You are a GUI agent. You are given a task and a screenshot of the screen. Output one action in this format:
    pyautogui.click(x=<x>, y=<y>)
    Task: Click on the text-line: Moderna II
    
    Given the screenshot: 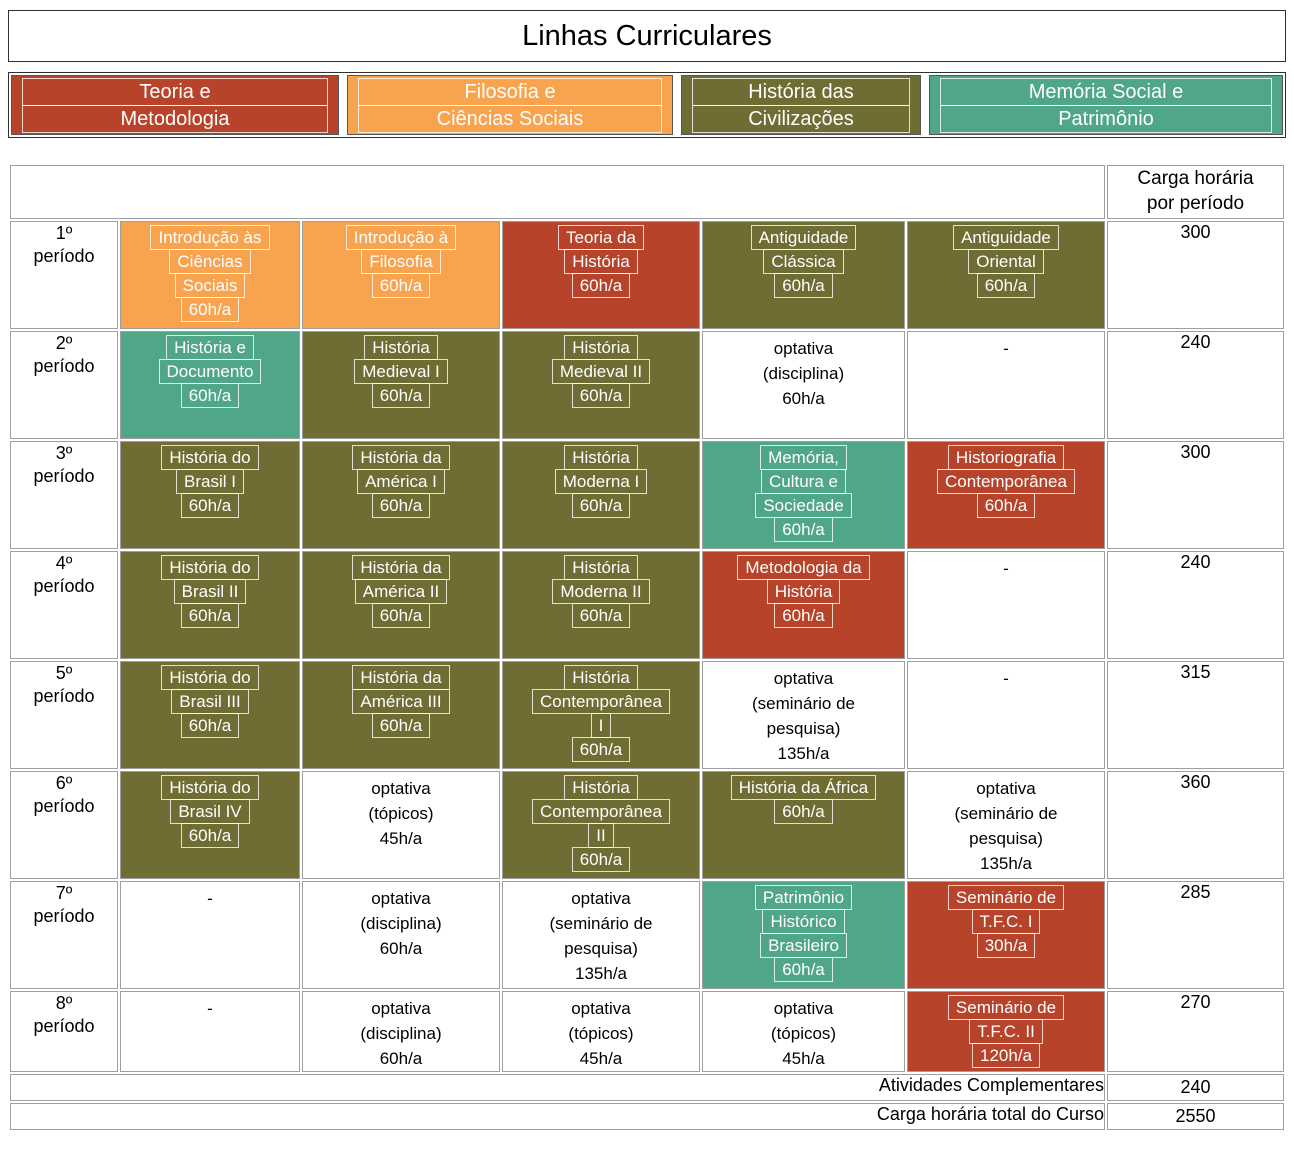 What is the action you would take?
    pyautogui.click(x=601, y=591)
    